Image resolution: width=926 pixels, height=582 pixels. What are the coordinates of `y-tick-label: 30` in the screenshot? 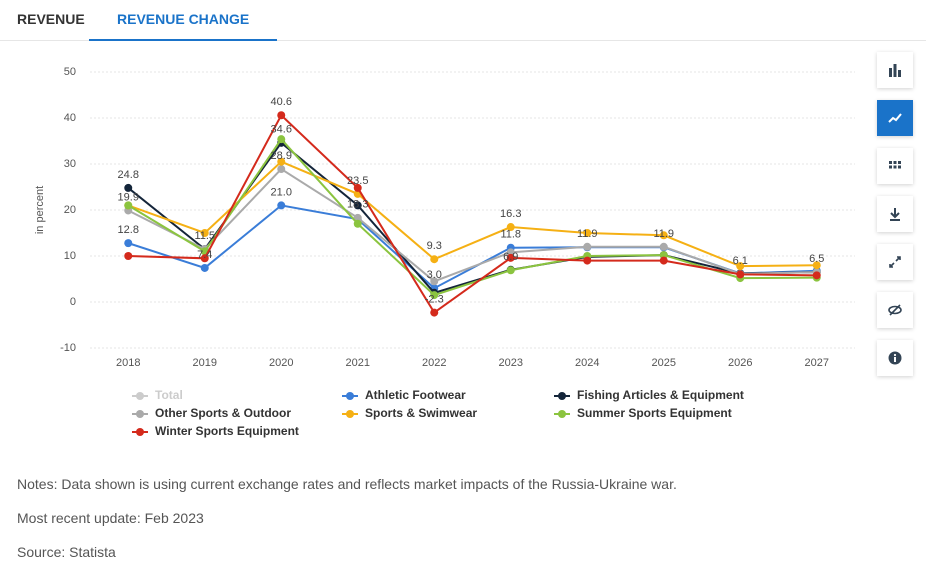 It's located at (70, 164).